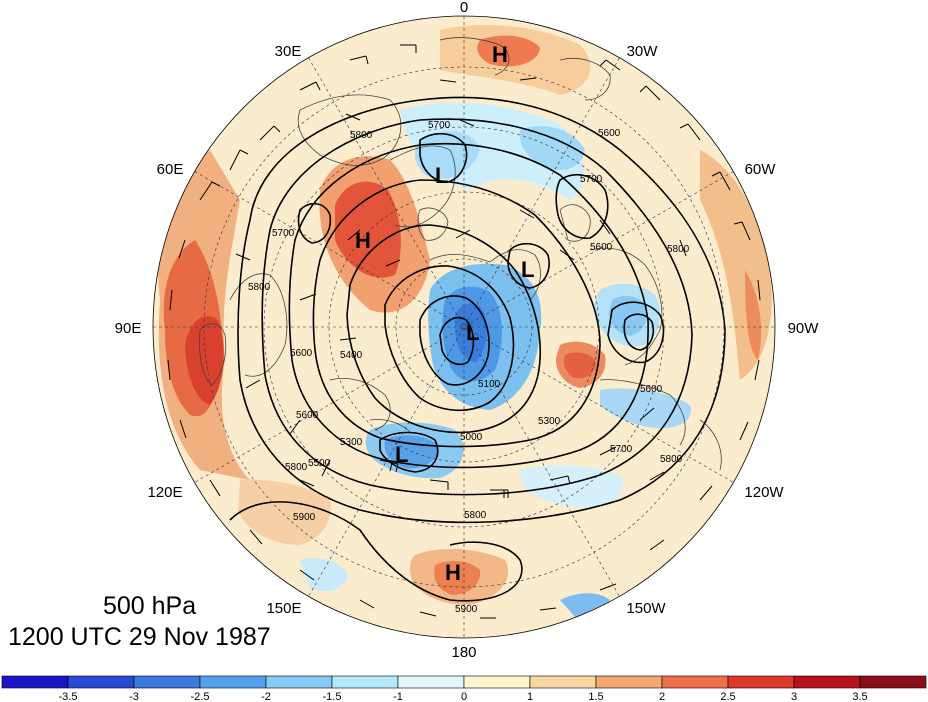  I want to click on colorbar-tick-label: 0, so click(464, 696).